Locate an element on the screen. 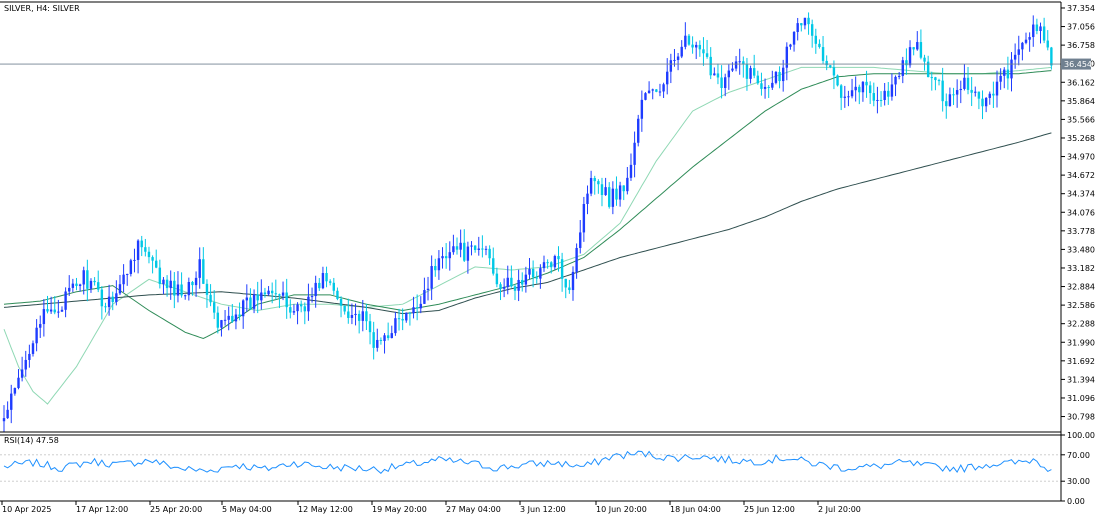 This screenshot has height=516, width=1100. y-tick-label: 36.162 is located at coordinates (1081, 82).